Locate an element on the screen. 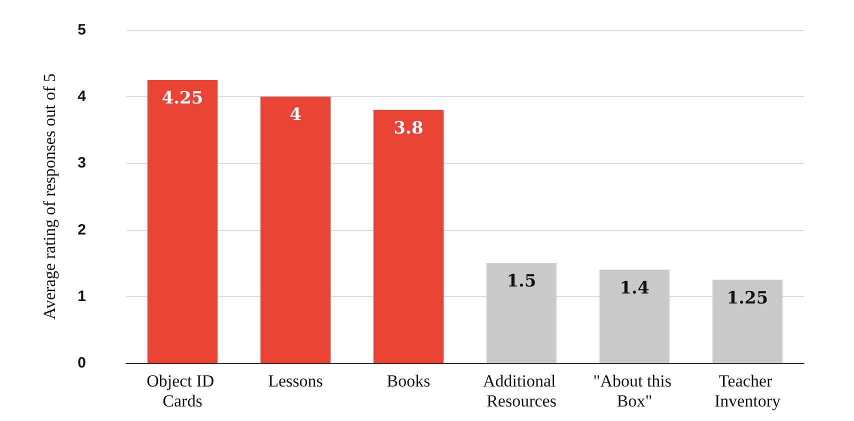 Image resolution: width=854 pixels, height=421 pixels. y-tick-label: 2 is located at coordinates (82, 229).